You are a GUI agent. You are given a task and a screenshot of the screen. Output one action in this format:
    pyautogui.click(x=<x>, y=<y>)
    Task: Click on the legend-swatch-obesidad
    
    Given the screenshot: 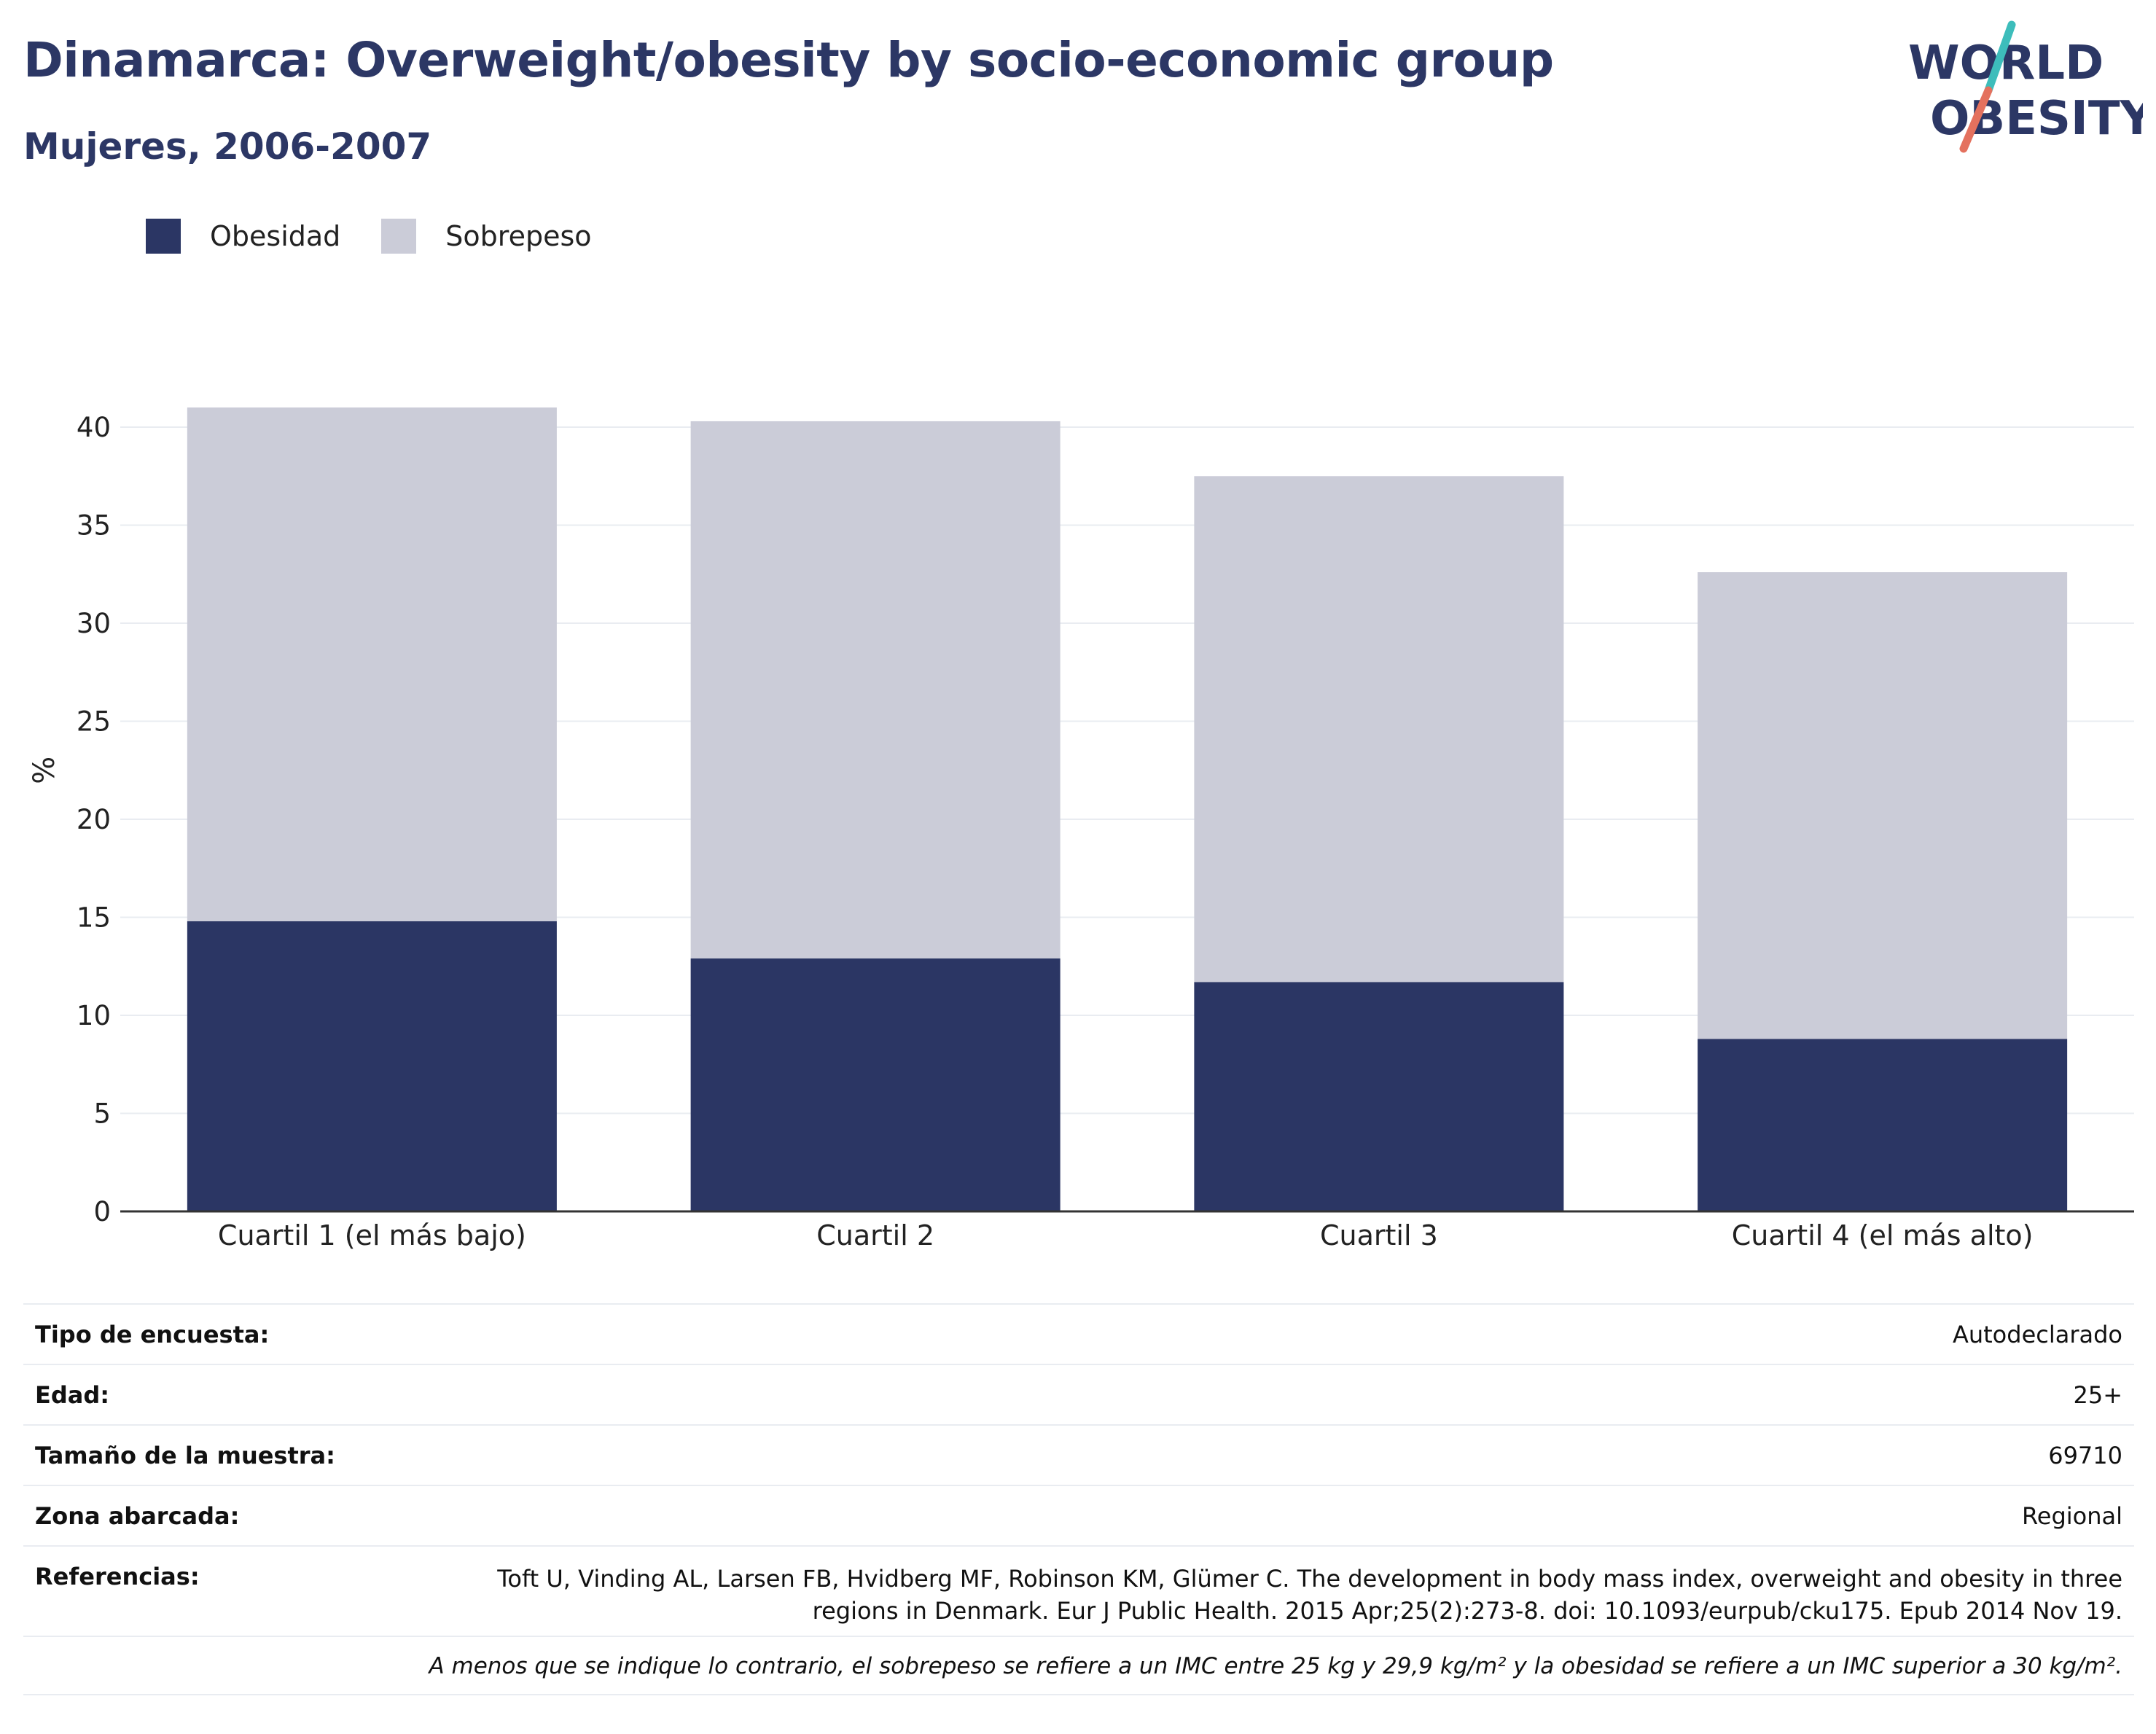 What is the action you would take?
    pyautogui.click(x=163, y=236)
    